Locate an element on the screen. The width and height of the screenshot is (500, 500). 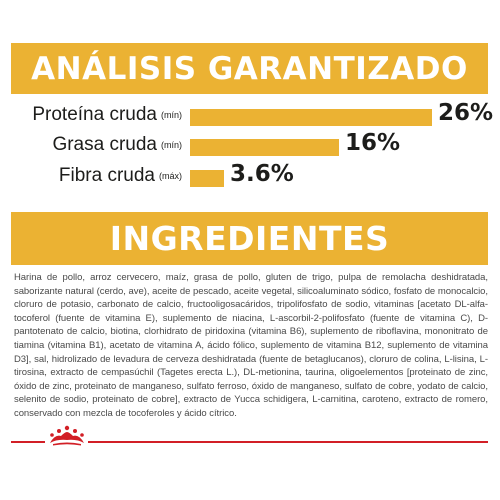
analysis-row-protein: Proteína cruda (mín) 26% is located at coordinates (250, 115).